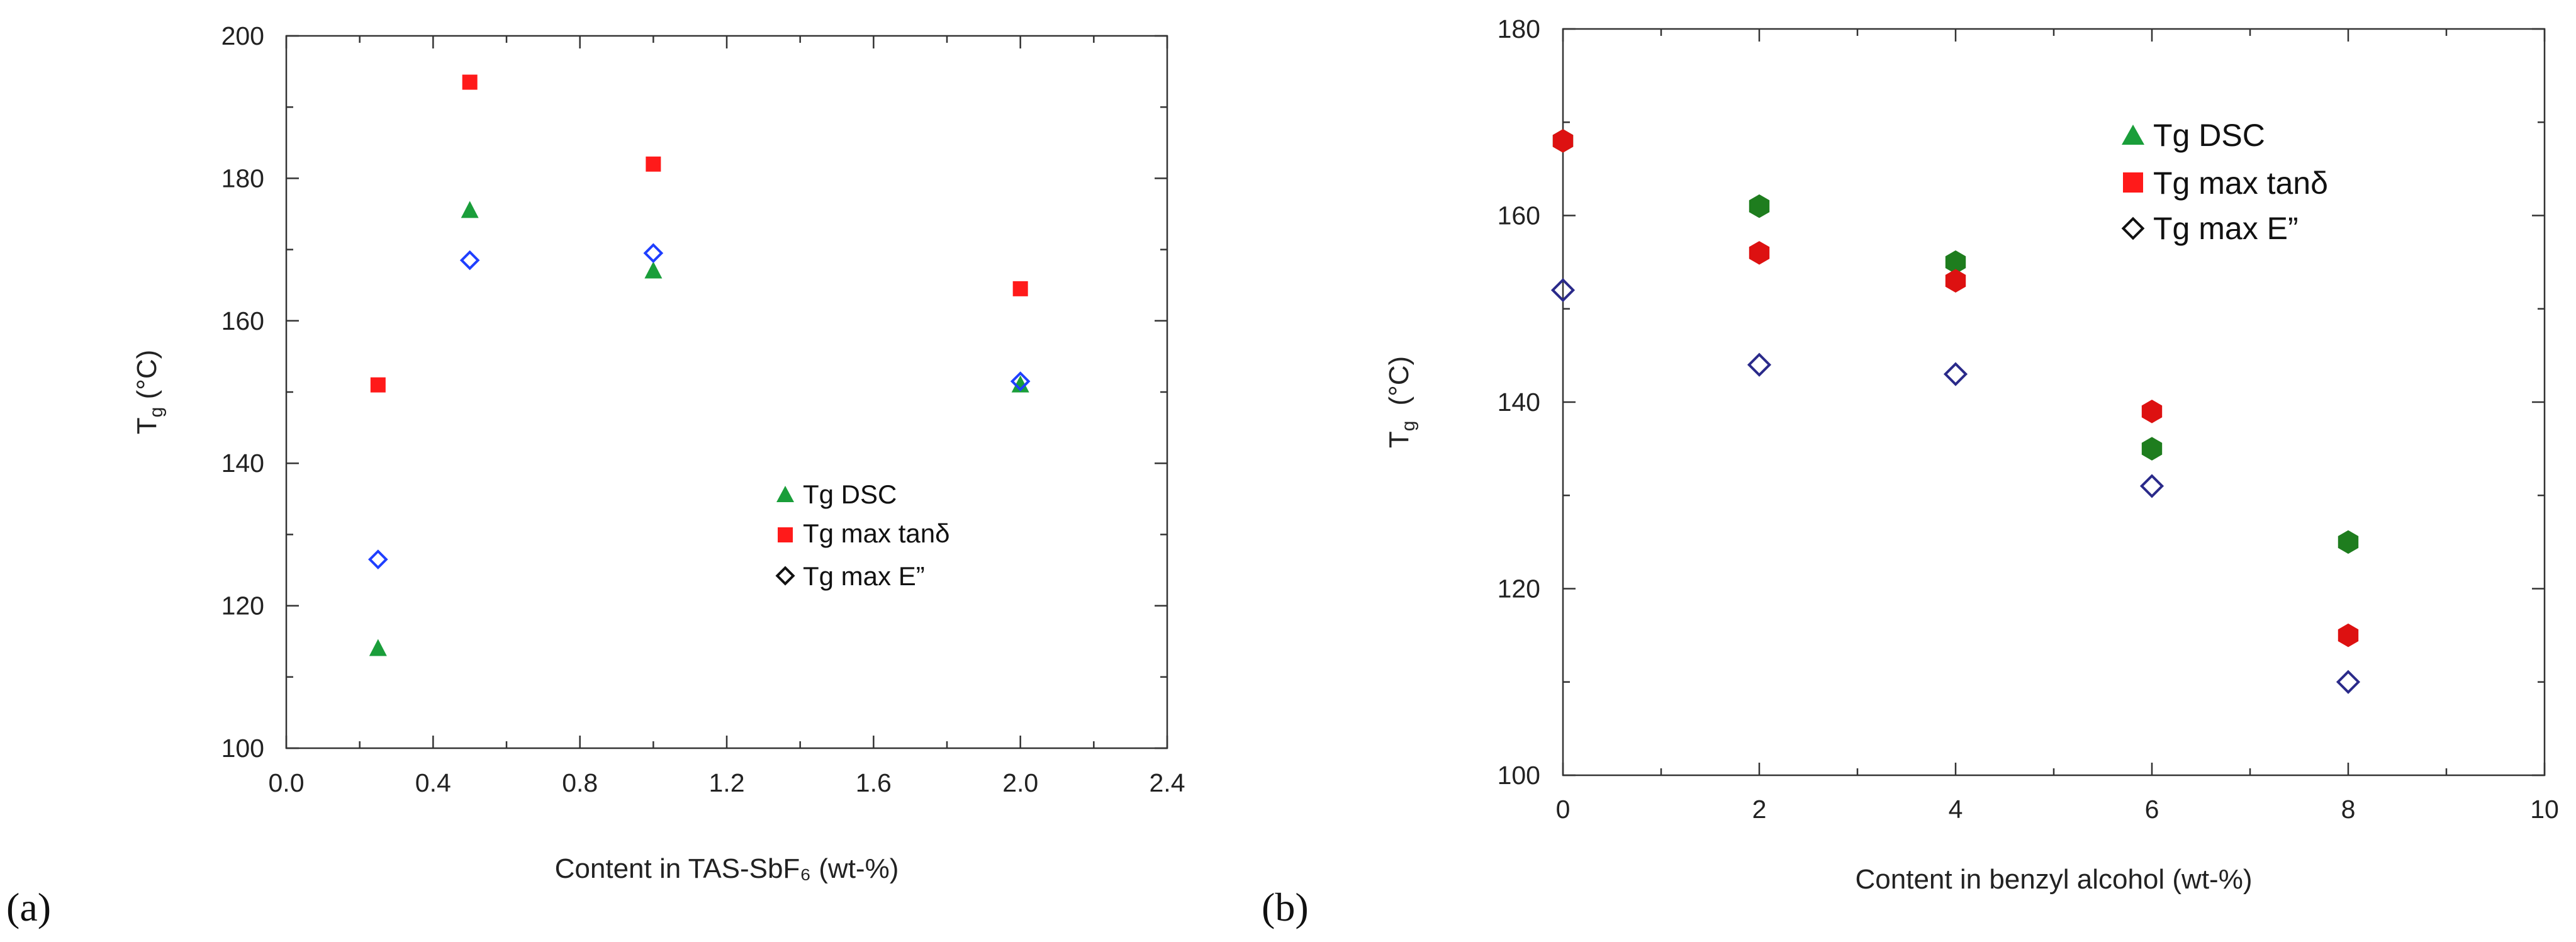 This screenshot has width=2576, height=942. What do you see at coordinates (874, 782) in the screenshot?
I see `x-tick-label: 1.6` at bounding box center [874, 782].